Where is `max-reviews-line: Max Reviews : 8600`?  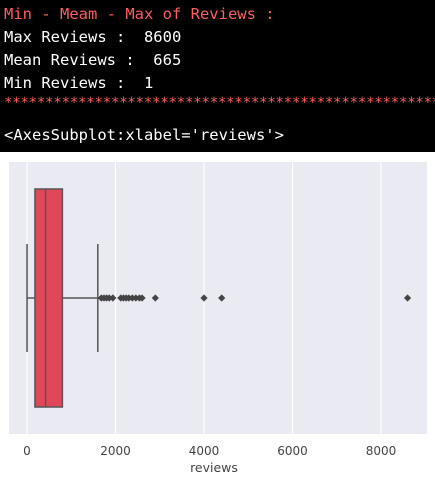
max-reviews-line: Max Reviews : 8600 is located at coordinates (93, 37).